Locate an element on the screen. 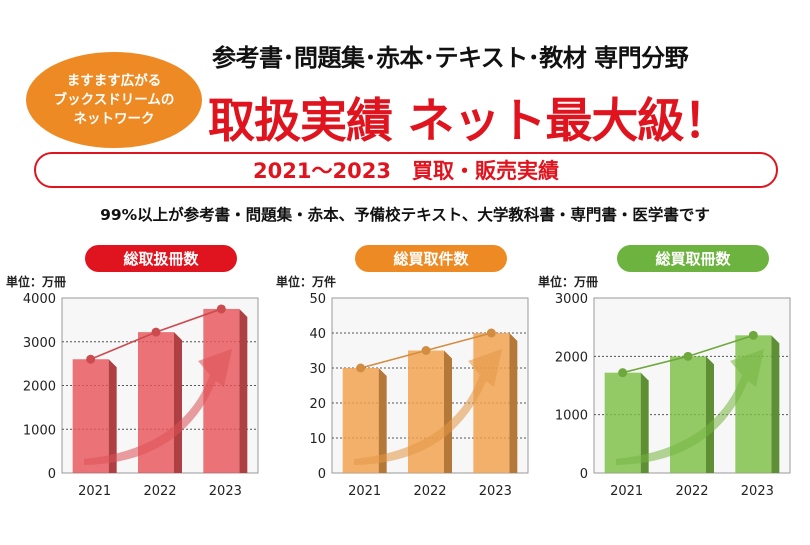  chart-title-pill: 総取扱冊数 is located at coordinates (161, 258).